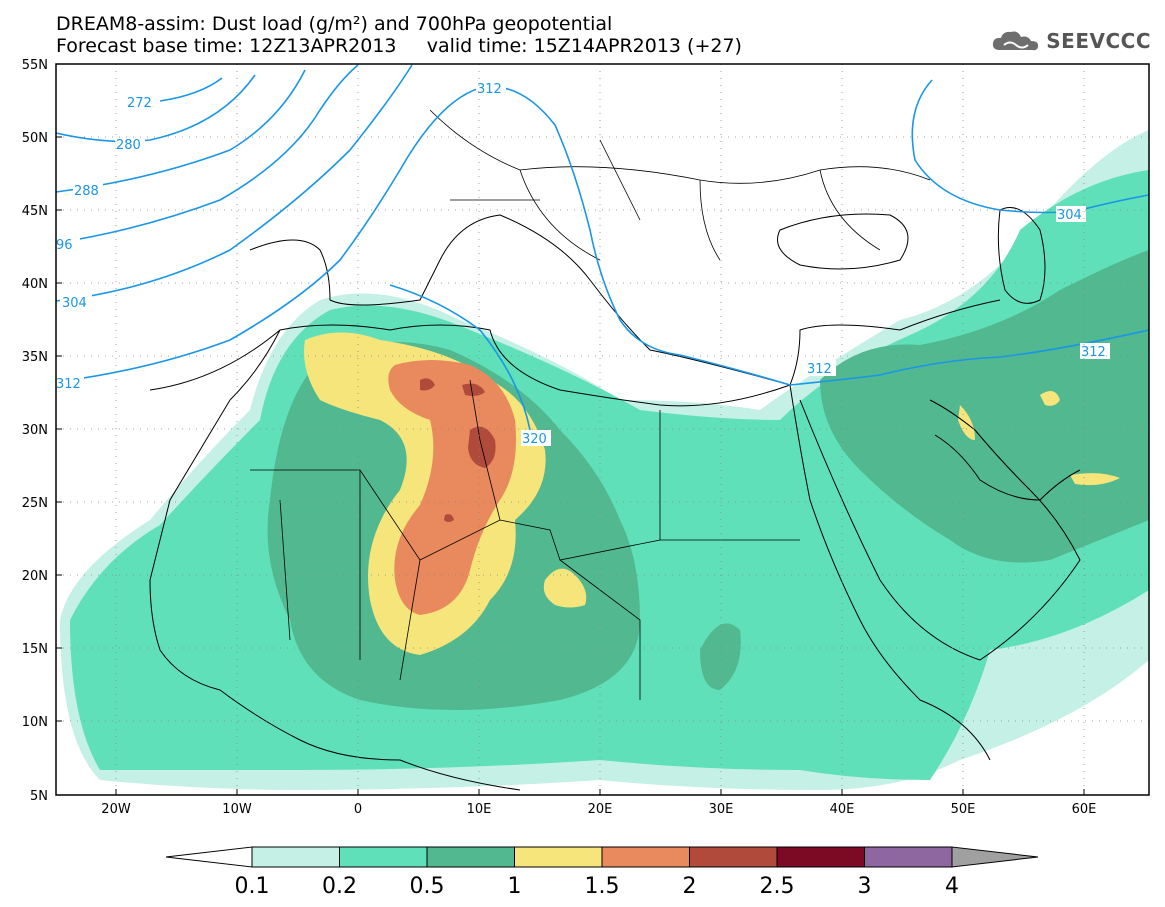 This screenshot has width=1165, height=907. What do you see at coordinates (252, 886) in the screenshot?
I see `colorbar-tick-0.1: 0.1` at bounding box center [252, 886].